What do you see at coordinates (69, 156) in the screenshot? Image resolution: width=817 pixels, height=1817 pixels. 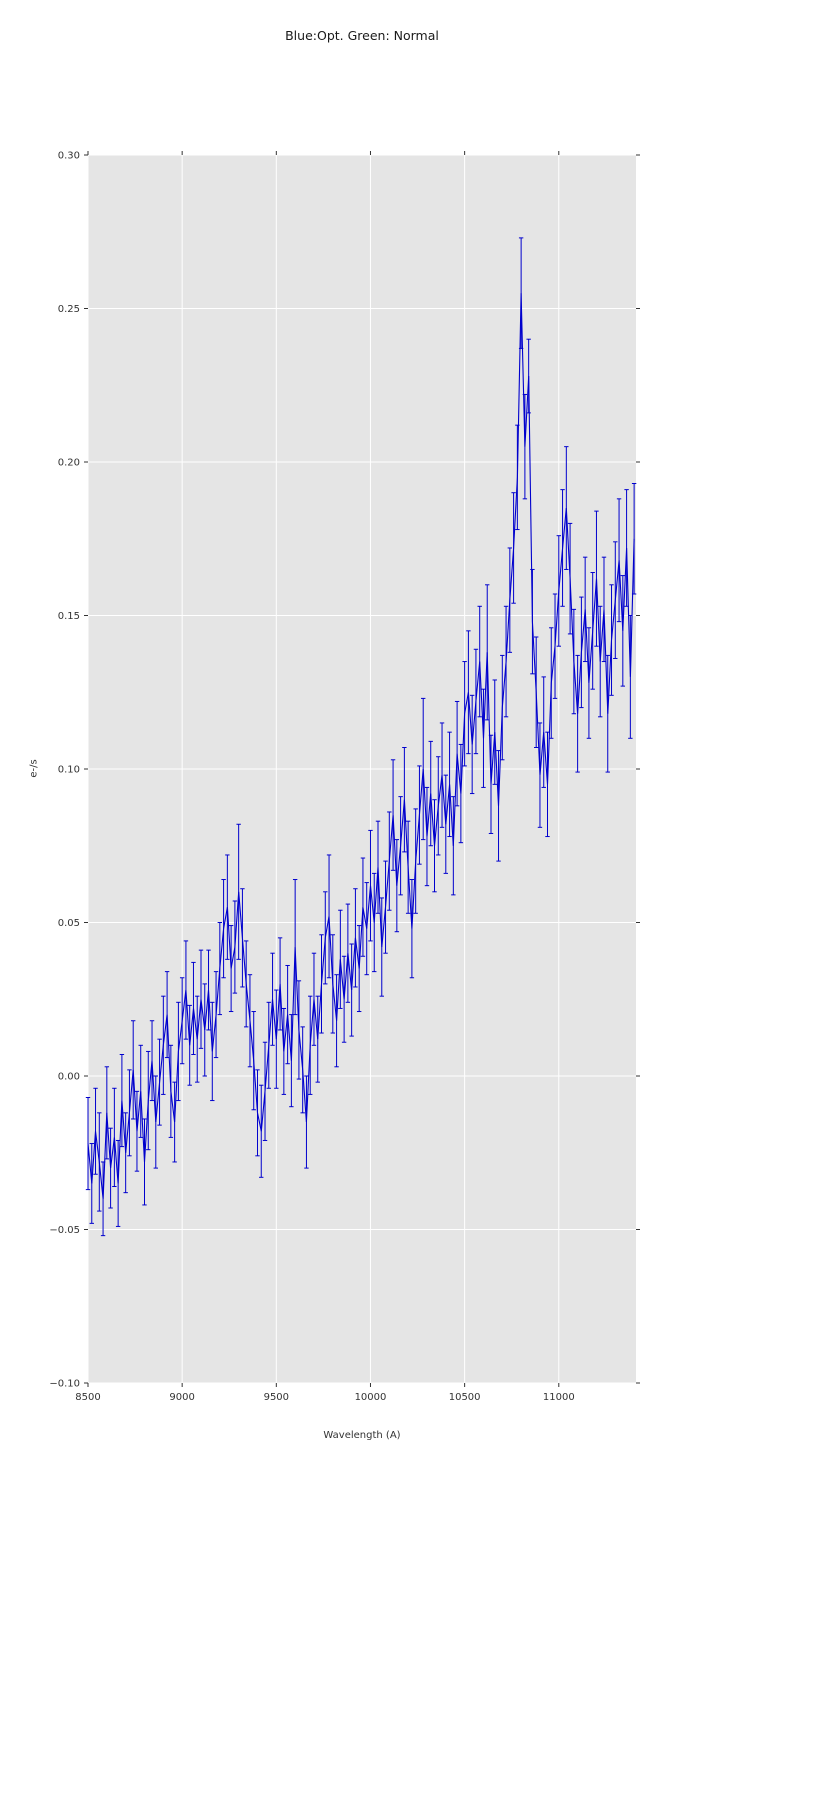 I see `y-tick-label: 0.30` at bounding box center [69, 156].